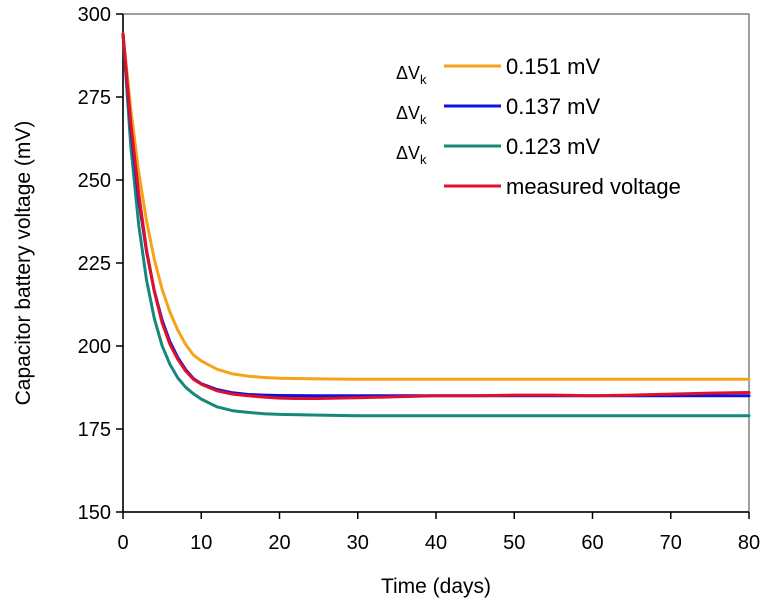 This screenshot has height=604, width=766. I want to click on y-tick-label: 175, so click(94, 430).